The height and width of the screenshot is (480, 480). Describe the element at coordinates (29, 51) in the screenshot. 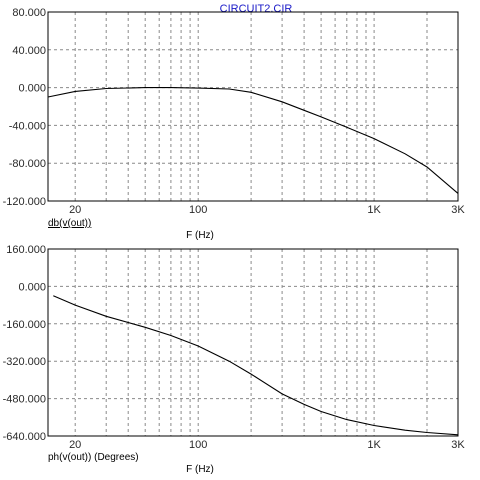

I see `y-tick-label: 40.000` at that location.